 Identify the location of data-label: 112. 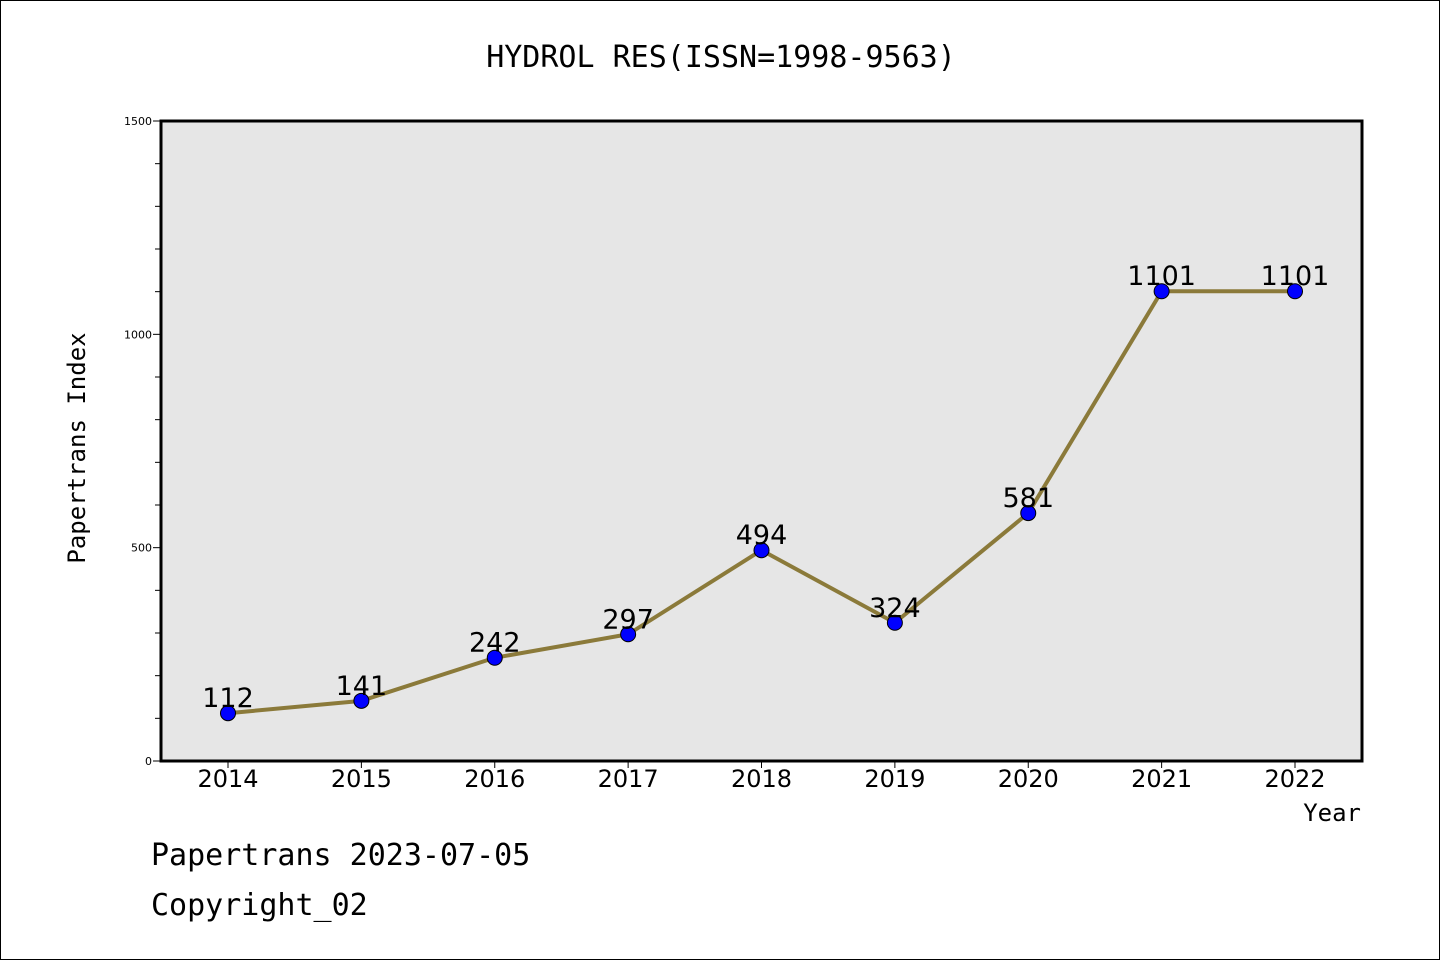
(228, 698).